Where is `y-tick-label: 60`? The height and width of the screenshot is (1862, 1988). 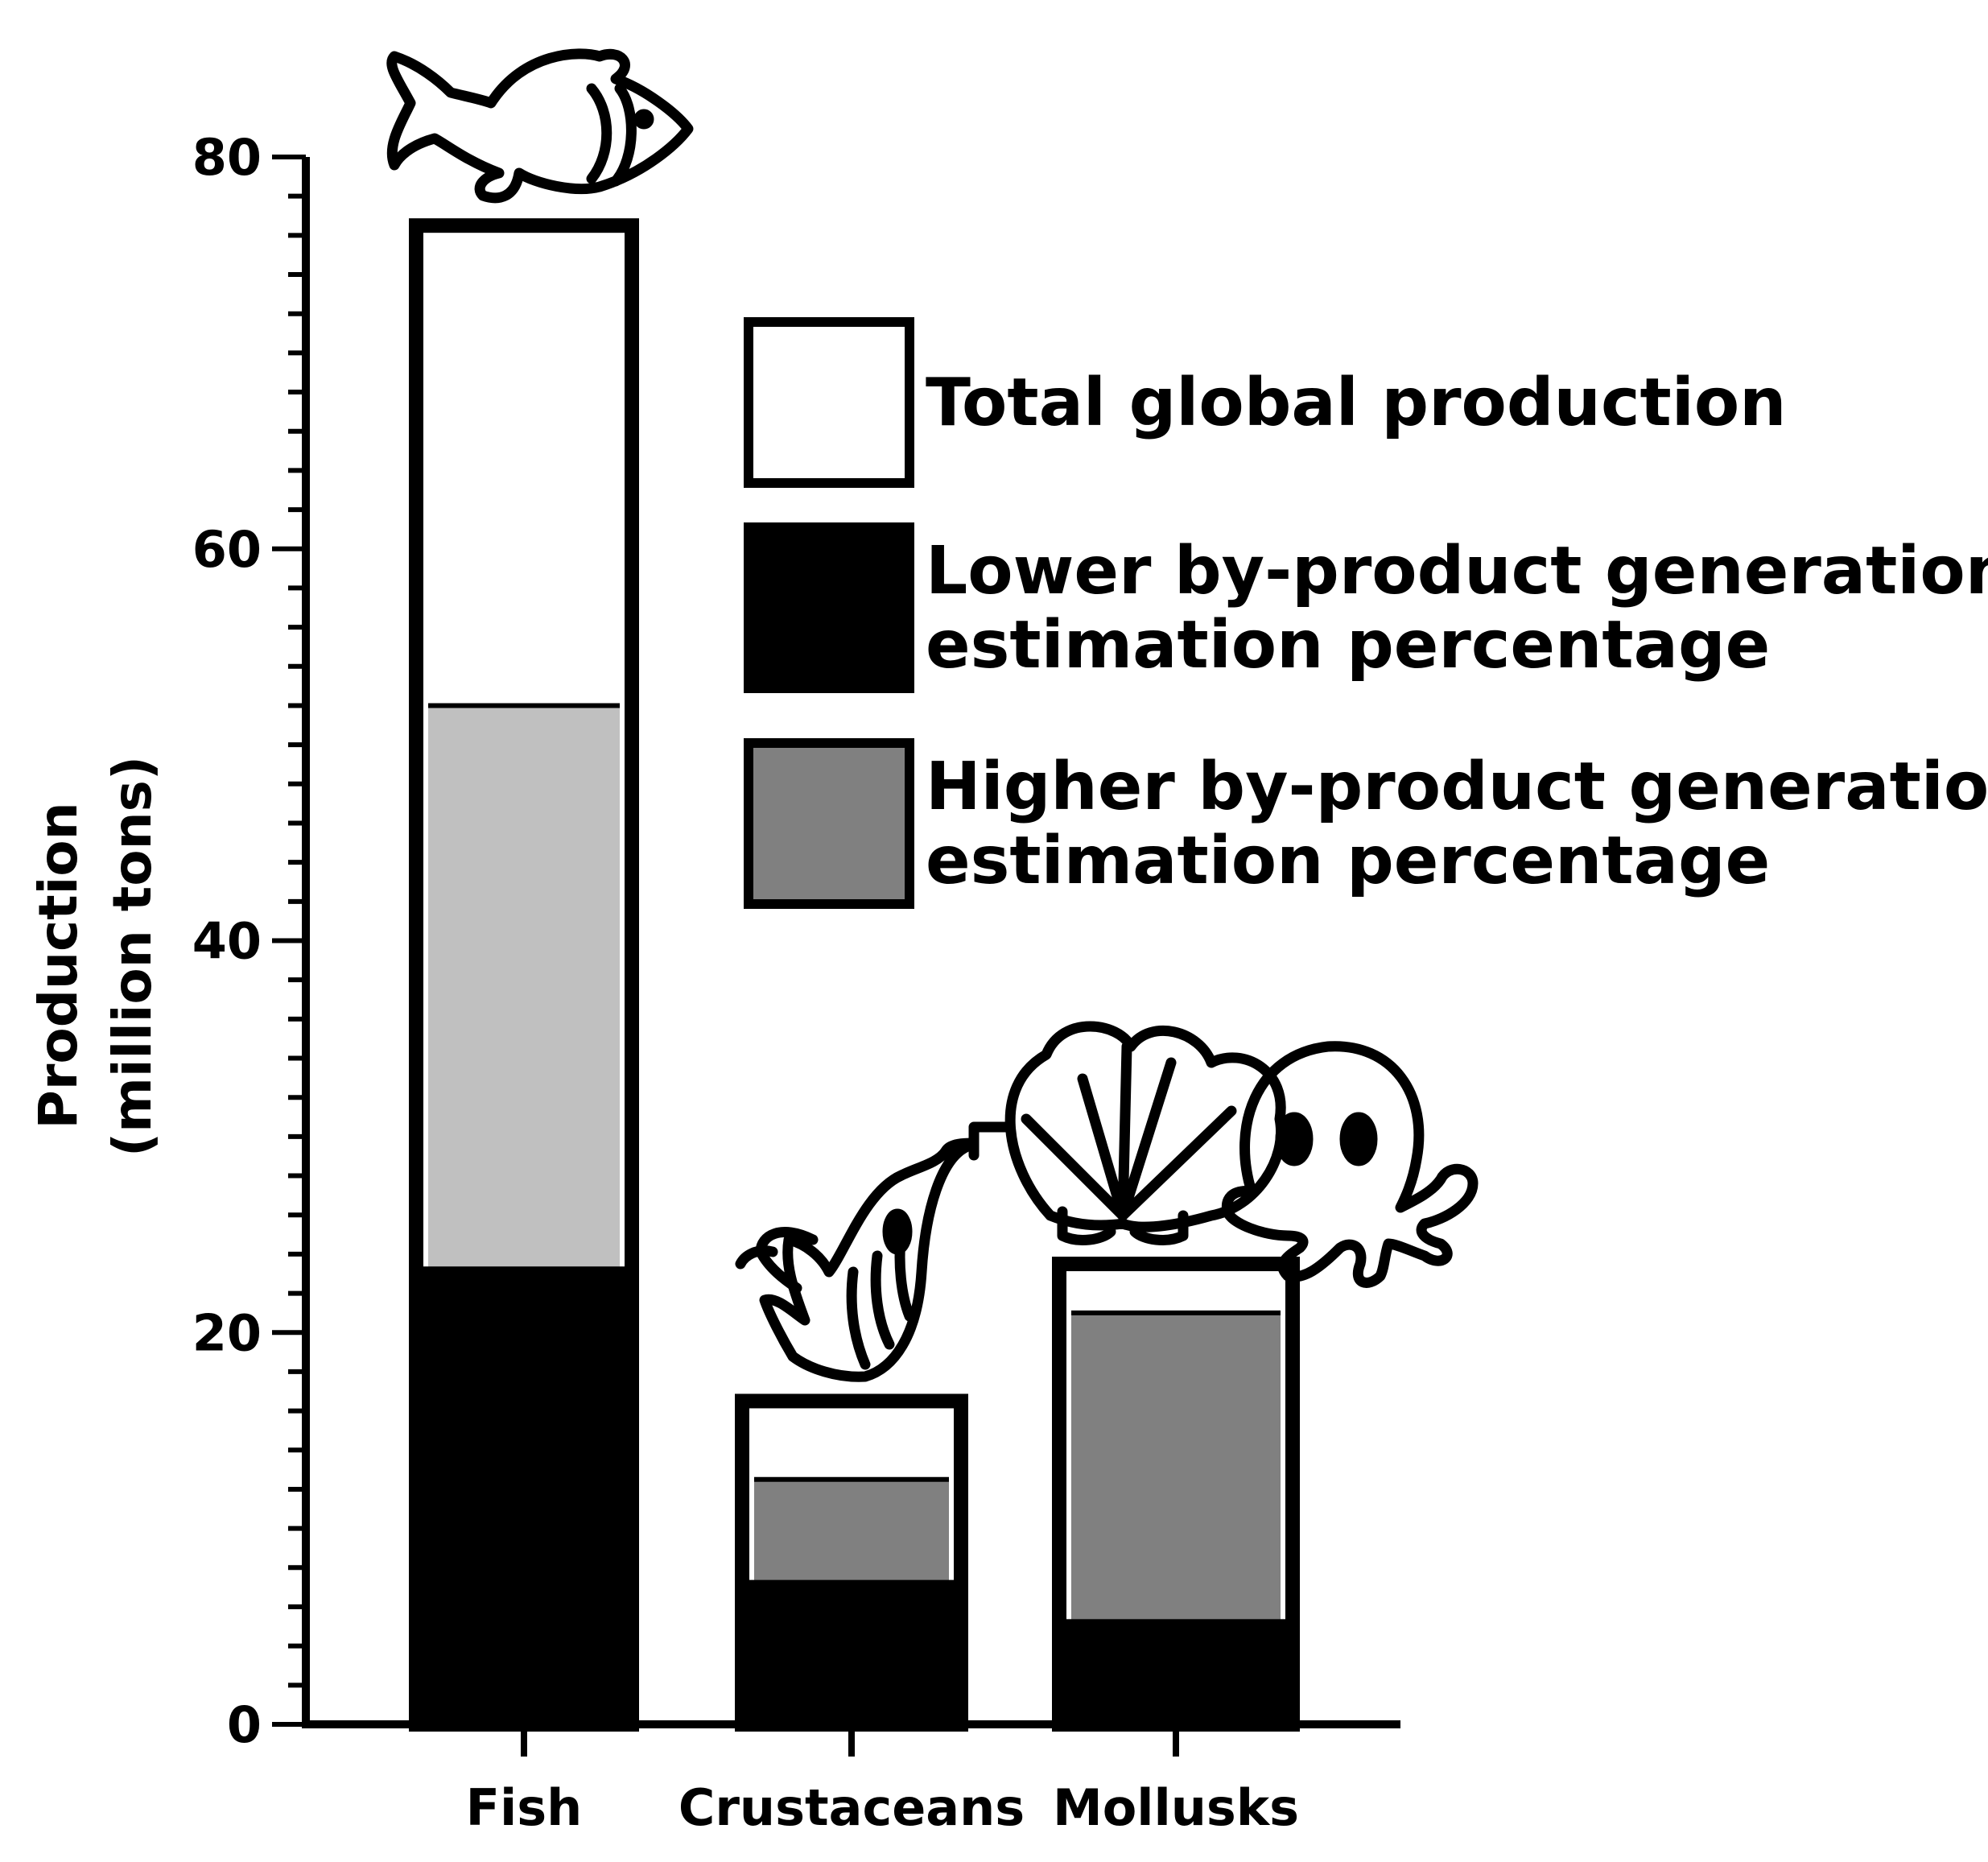 y-tick-label: 60 is located at coordinates (227, 549).